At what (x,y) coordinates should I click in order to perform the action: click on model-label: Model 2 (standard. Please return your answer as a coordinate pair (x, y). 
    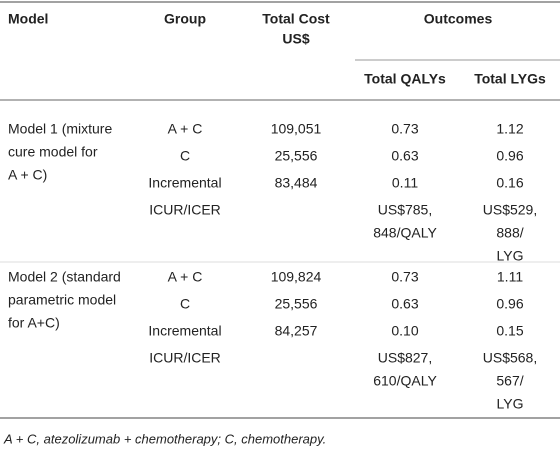
    Looking at the image, I should click on (64, 277).